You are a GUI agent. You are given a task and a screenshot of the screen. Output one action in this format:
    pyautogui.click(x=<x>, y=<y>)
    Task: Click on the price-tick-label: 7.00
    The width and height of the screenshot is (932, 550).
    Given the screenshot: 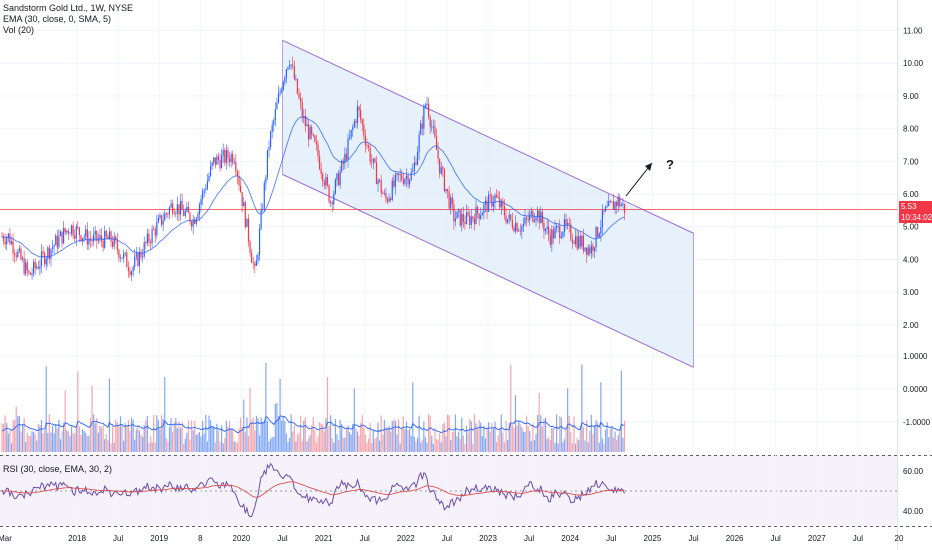 What is the action you would take?
    pyautogui.click(x=911, y=161)
    